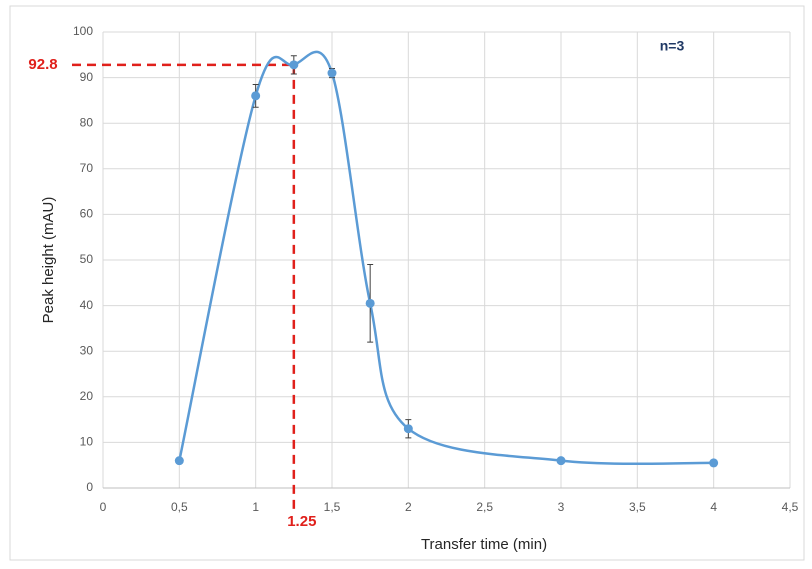 This screenshot has height=569, width=812. Describe the element at coordinates (179, 507) in the screenshot. I see `x-tick-label: 0,5` at that location.